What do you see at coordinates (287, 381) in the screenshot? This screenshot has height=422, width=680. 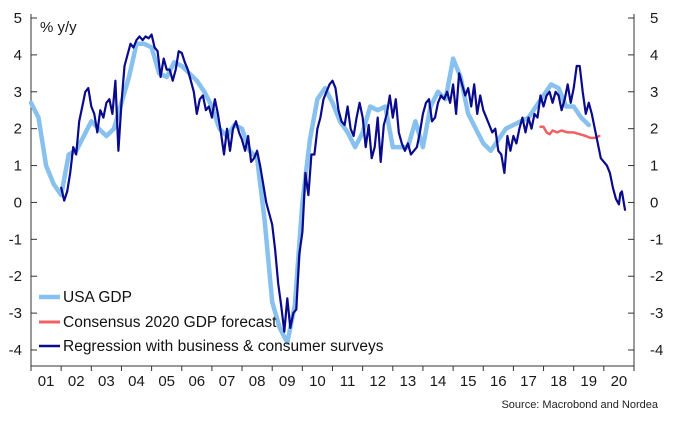 I see `x-tick-label: 09` at bounding box center [287, 381].